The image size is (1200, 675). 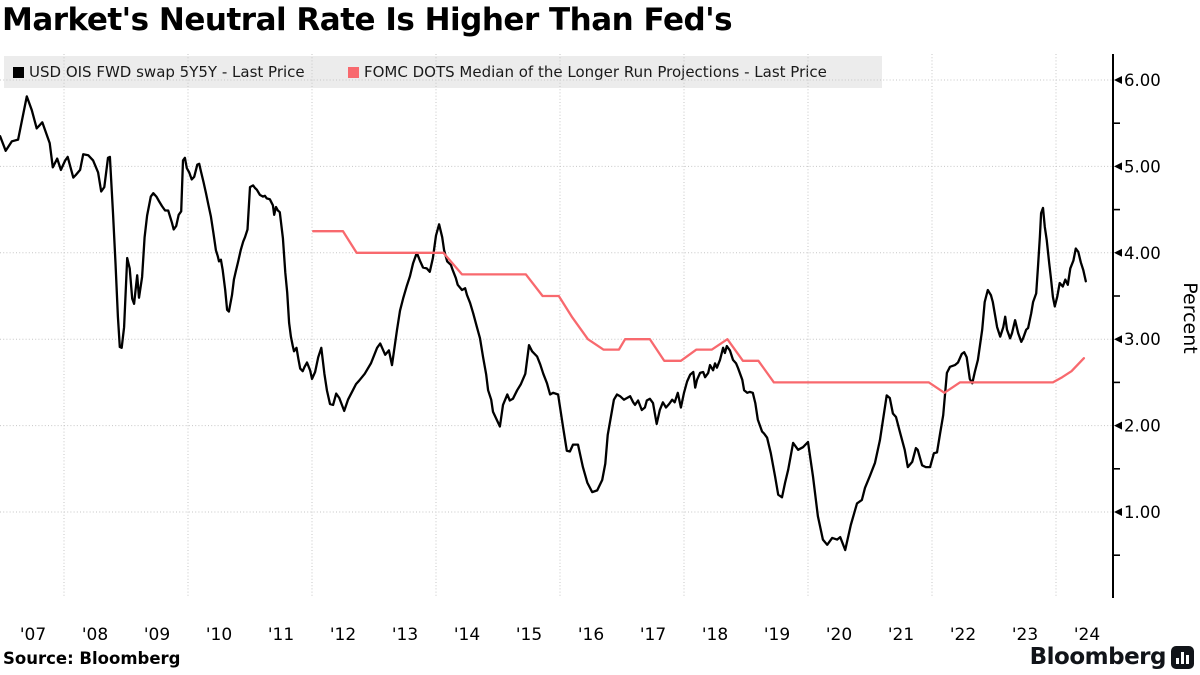 What do you see at coordinates (963, 635) in the screenshot?
I see `x-tick-label: '22` at bounding box center [963, 635].